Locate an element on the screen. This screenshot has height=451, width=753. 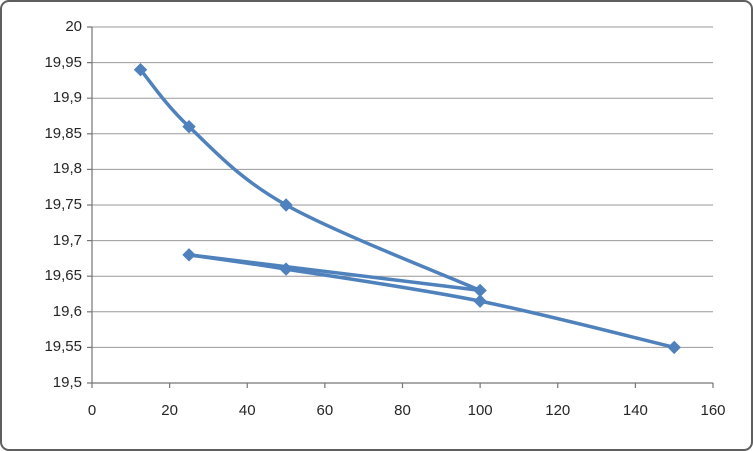
y-tick-label: 19,9 is located at coordinates (67, 98).